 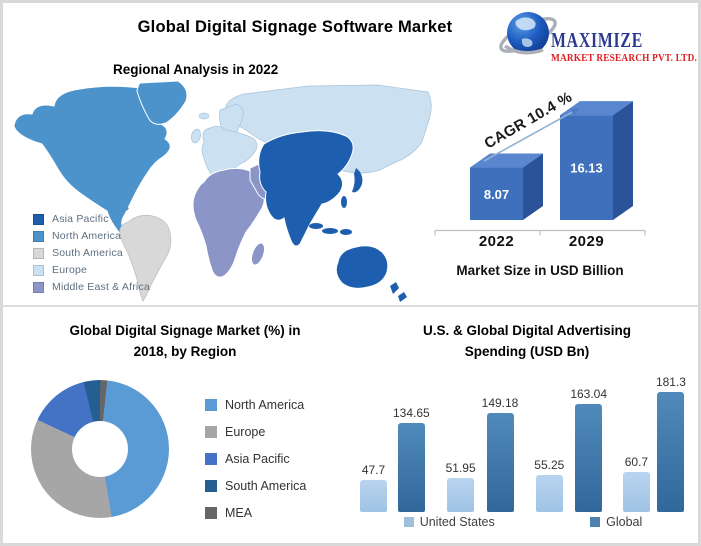 I want to click on legend-label: North America, so click(x=265, y=404).